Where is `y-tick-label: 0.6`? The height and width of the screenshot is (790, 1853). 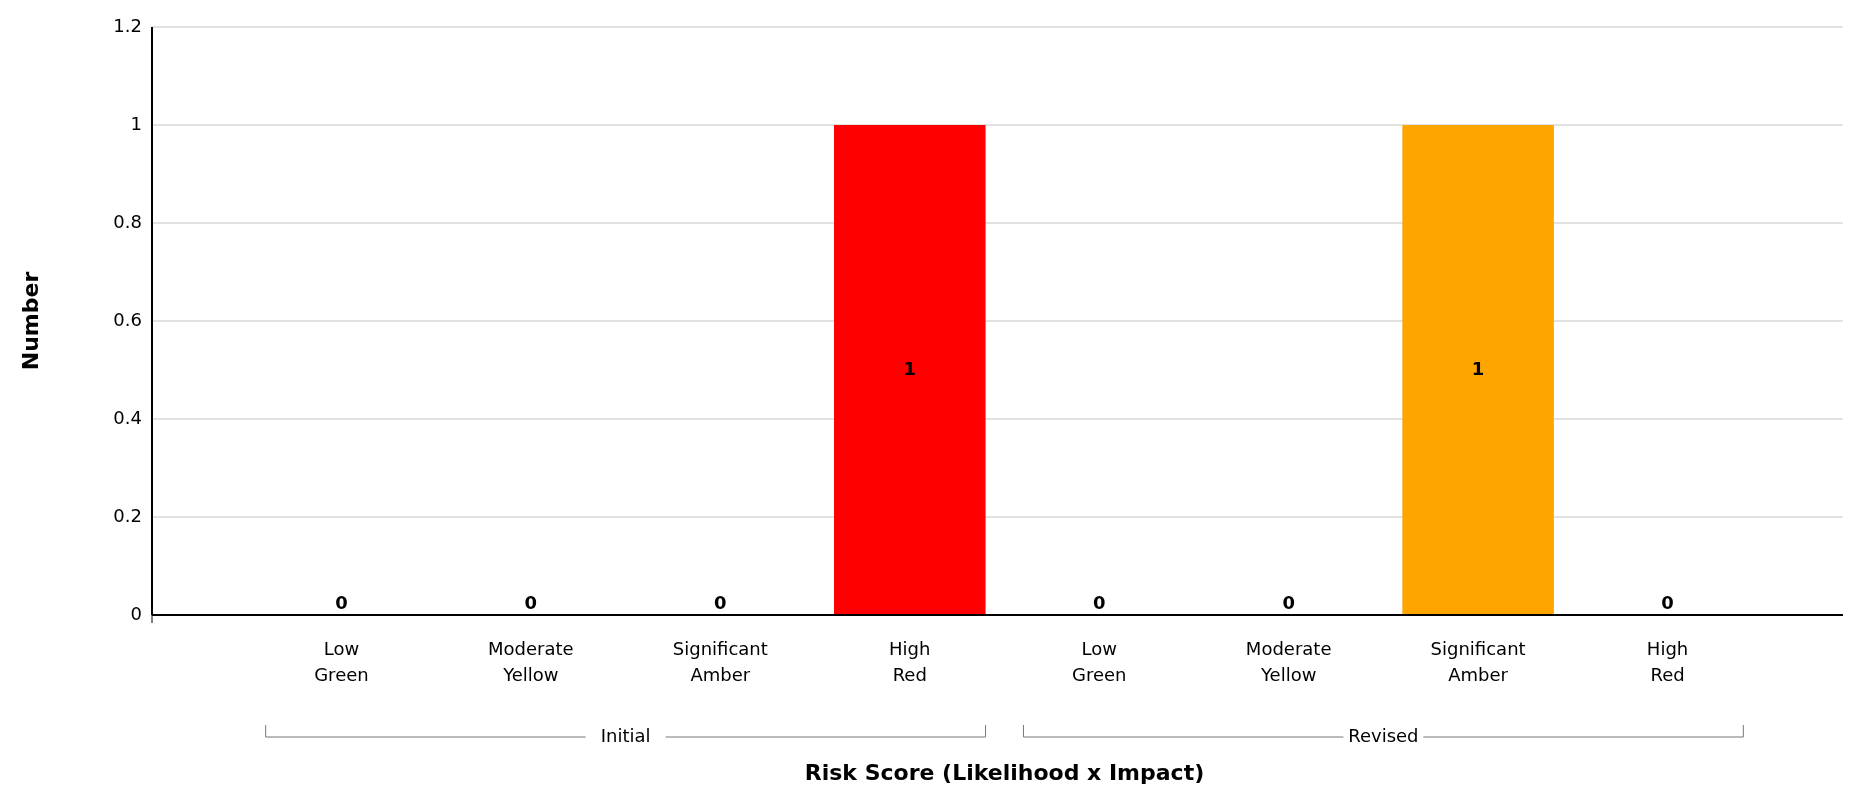 y-tick-label: 0.6 is located at coordinates (127, 319).